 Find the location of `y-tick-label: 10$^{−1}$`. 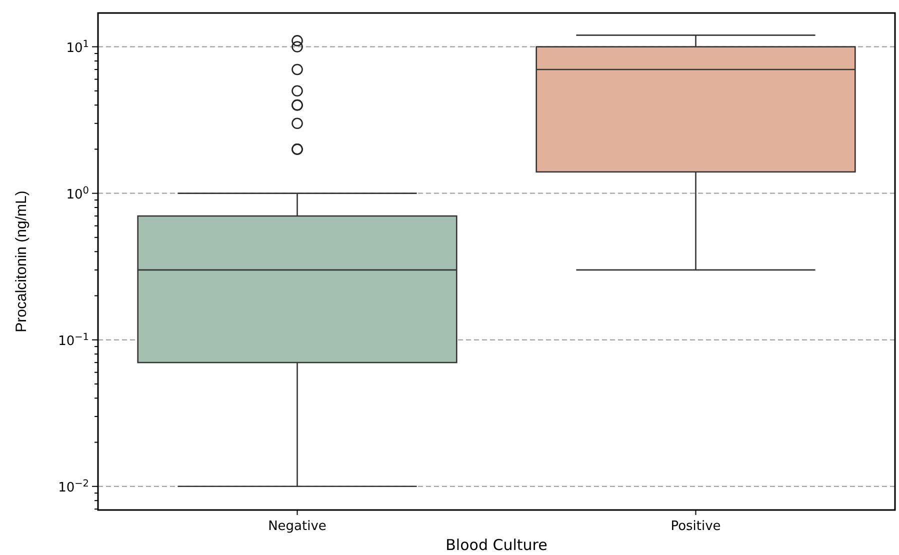

y-tick-label: 10$^{−1}$ is located at coordinates (73, 340).